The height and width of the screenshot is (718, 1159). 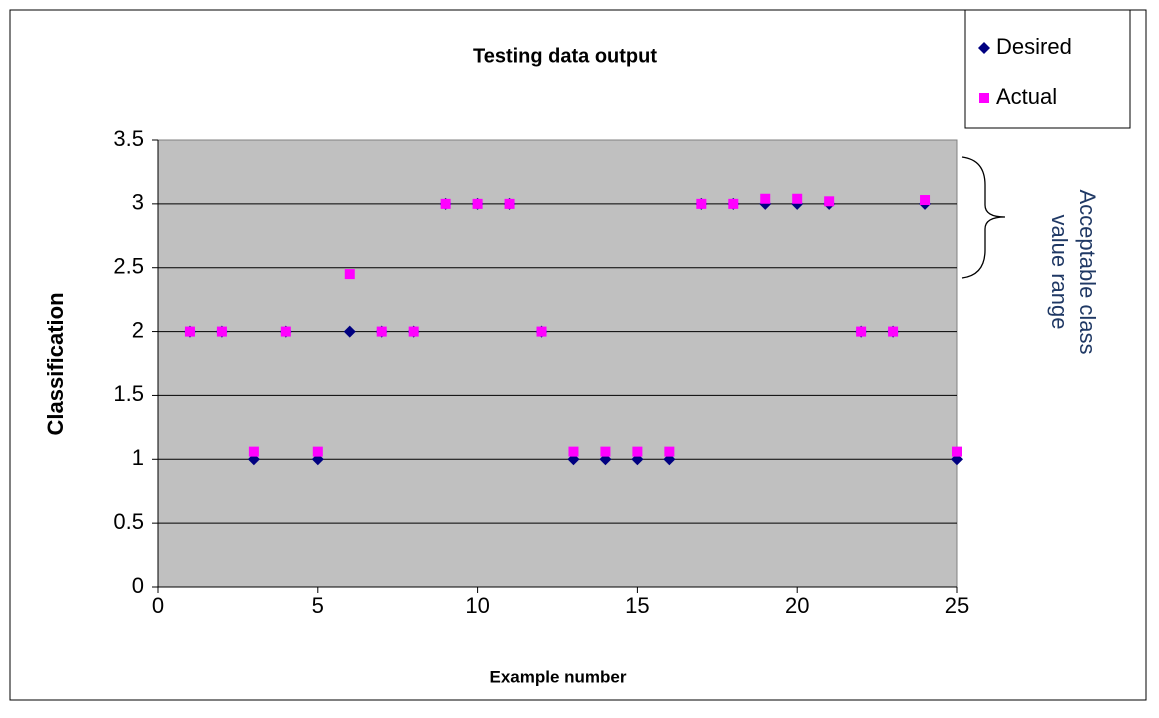 I want to click on y-tick-label: 0.5, so click(x=128, y=521).